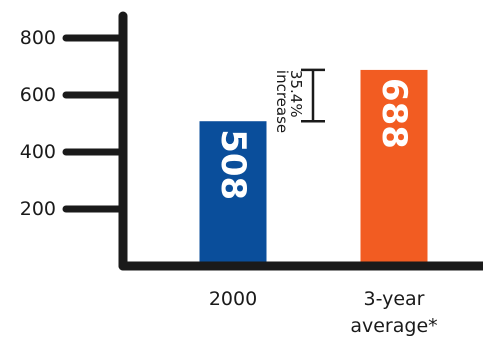 The image size is (483, 341). I want to click on x-category-label: 2000, so click(233, 299).